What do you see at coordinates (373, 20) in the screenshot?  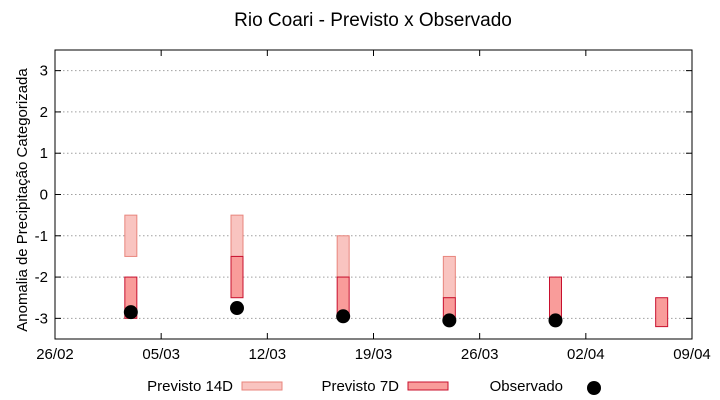 I see `chart-title: Rio Coari - Previsto x Observado` at bounding box center [373, 20].